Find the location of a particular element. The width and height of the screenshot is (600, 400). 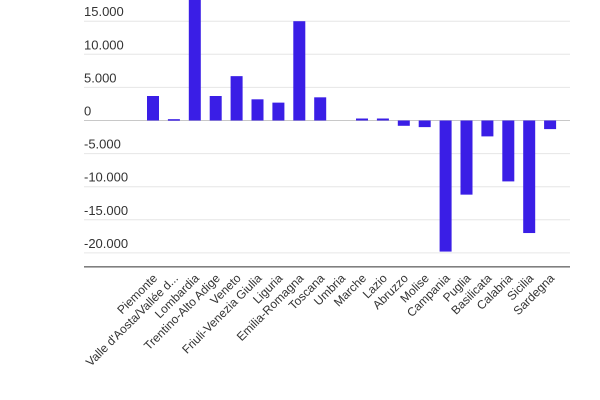

y-tick-label: 15.000 is located at coordinates (104, 11).